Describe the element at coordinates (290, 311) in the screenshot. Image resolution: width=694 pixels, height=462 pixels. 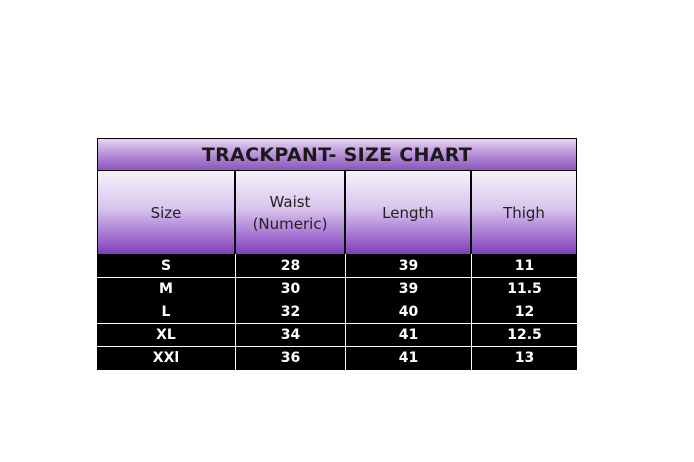
I see `table-cell: 32` at that location.